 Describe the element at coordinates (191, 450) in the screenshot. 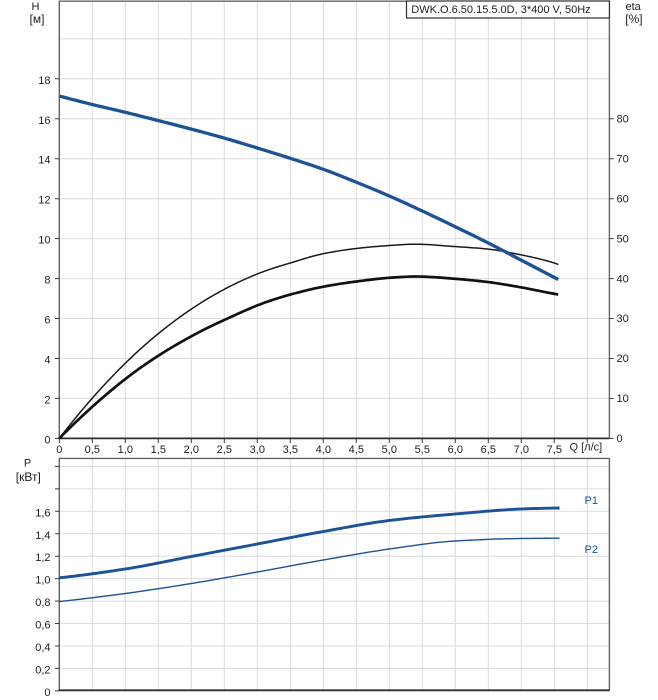

I see `svg-text: 2,0` at that location.